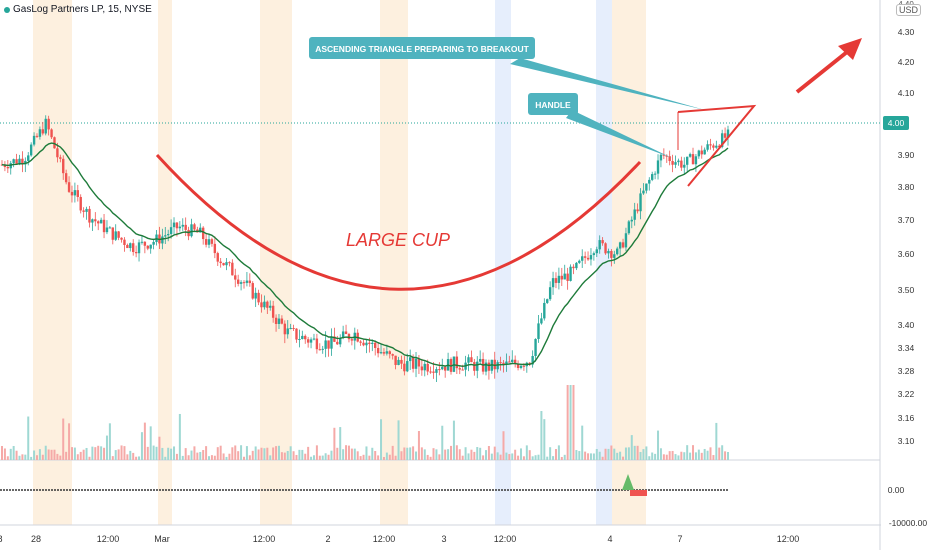 Image resolution: width=932 pixels, height=555 pixels. What do you see at coordinates (36, 539) in the screenshot?
I see `time-tick: 28` at bounding box center [36, 539].